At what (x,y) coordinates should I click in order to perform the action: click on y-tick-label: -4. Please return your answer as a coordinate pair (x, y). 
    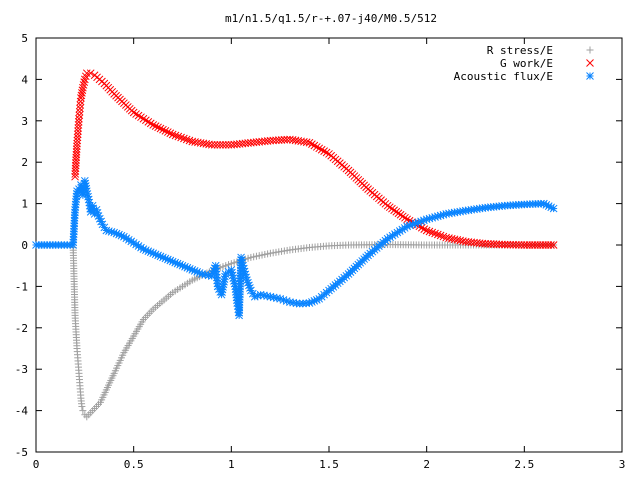
    Looking at the image, I should click on (22, 411).